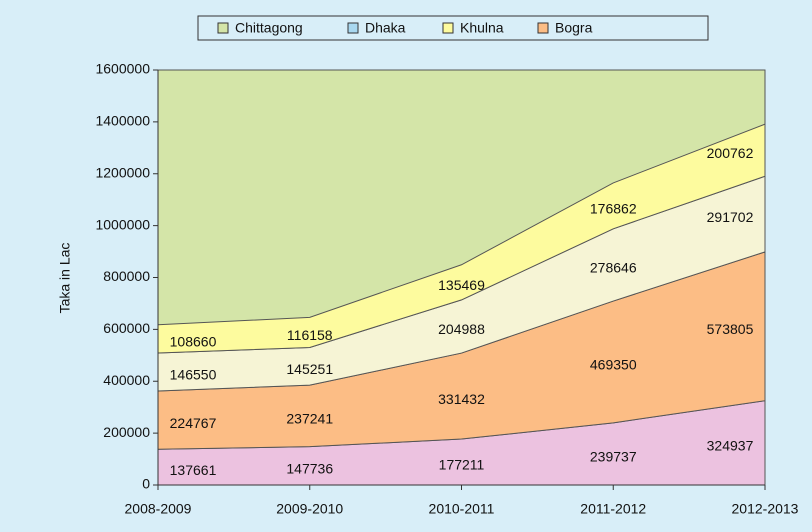 This screenshot has width=812, height=532. Describe the element at coordinates (193, 375) in the screenshot. I see `data-label: 146550` at that location.